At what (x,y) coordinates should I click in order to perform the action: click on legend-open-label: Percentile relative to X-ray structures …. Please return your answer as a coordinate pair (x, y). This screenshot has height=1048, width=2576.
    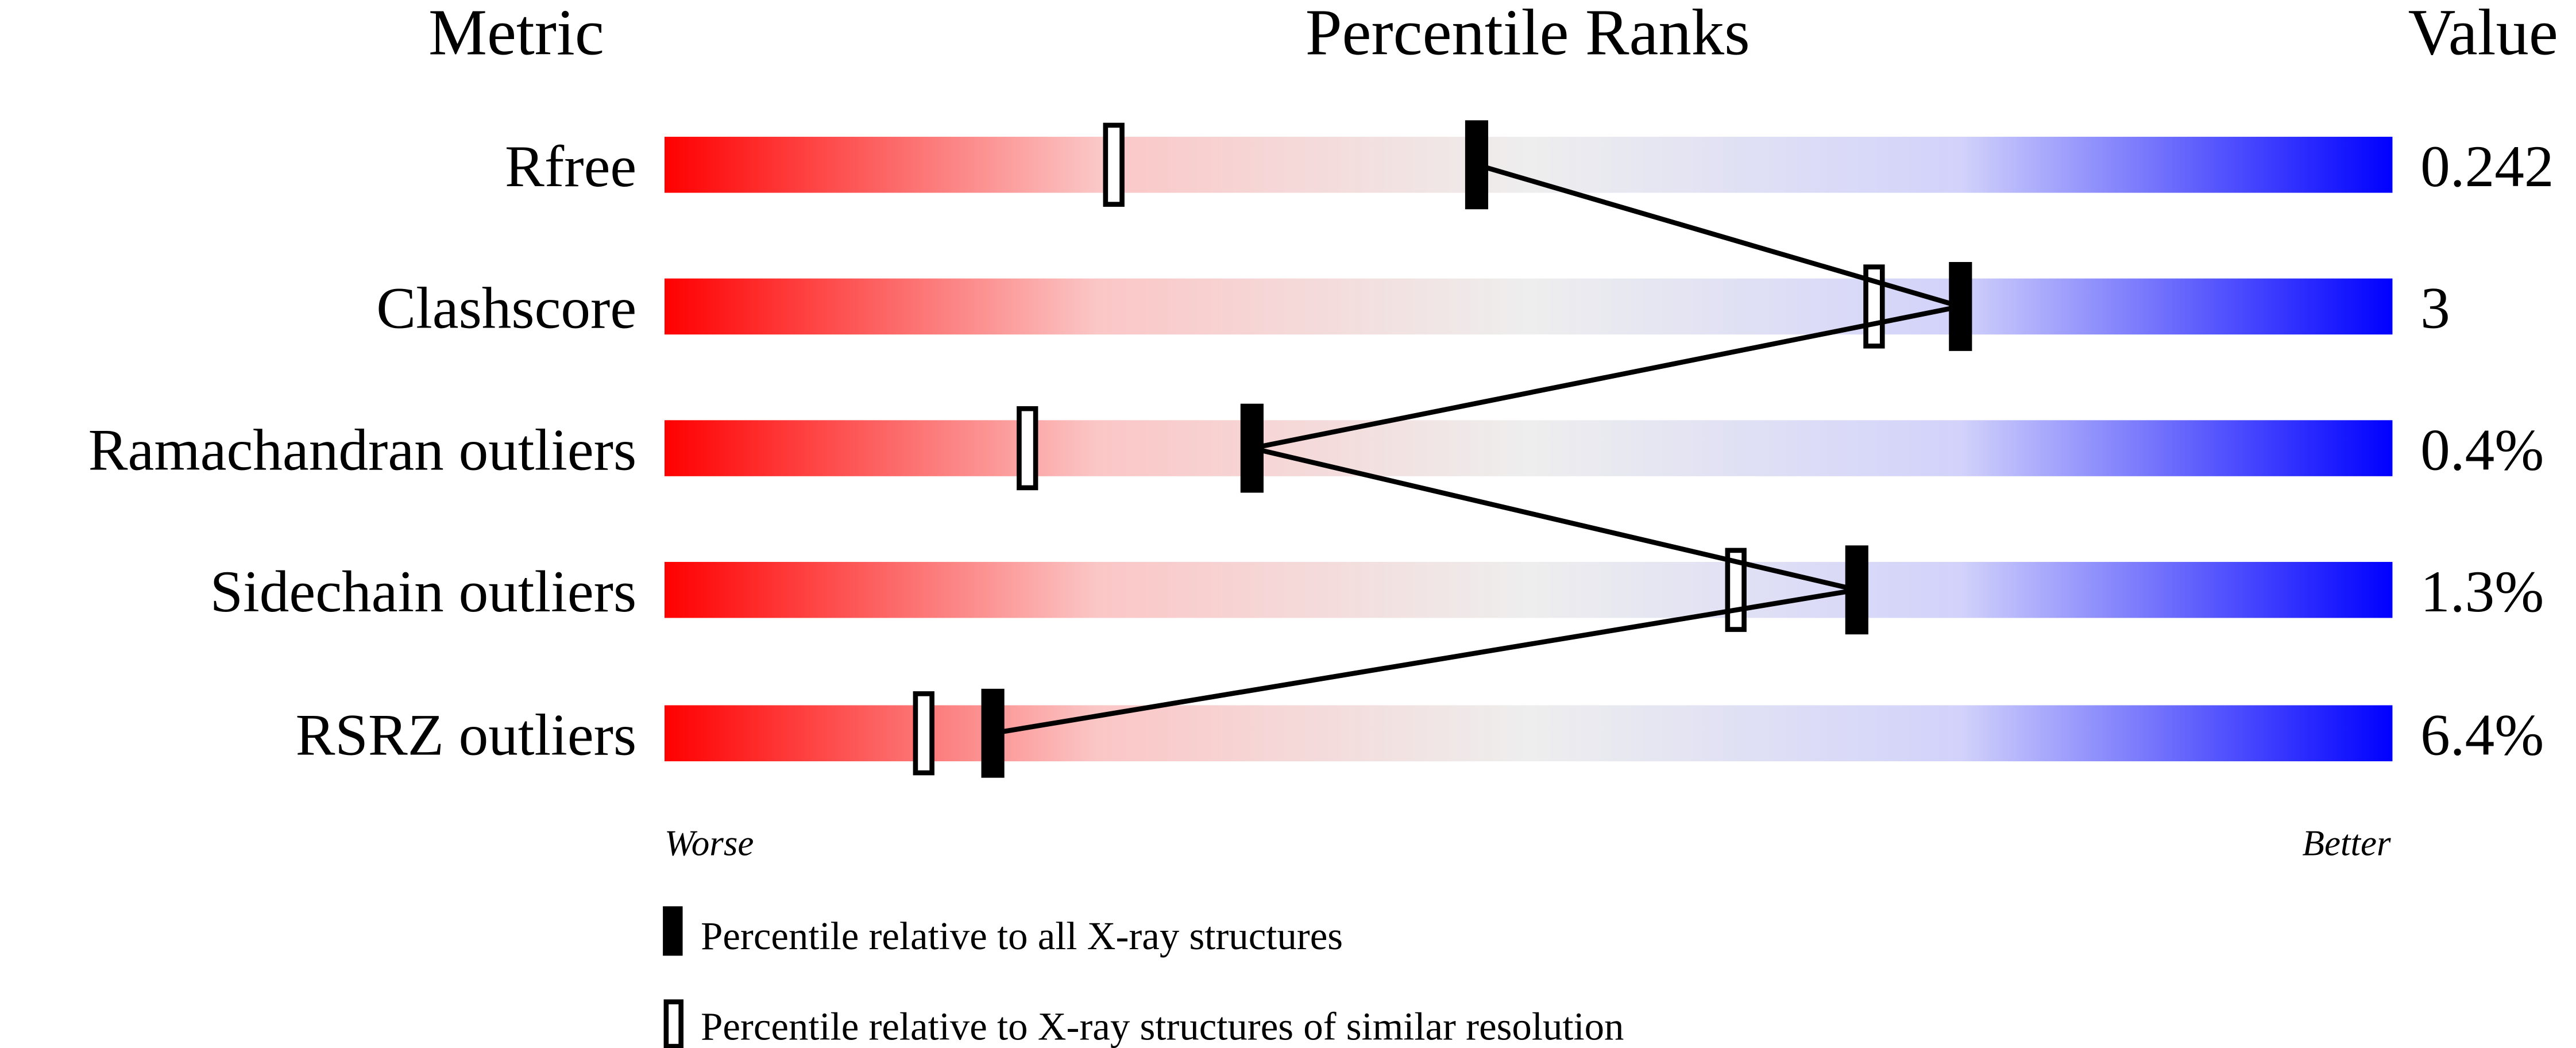
    Looking at the image, I should click on (1162, 1026).